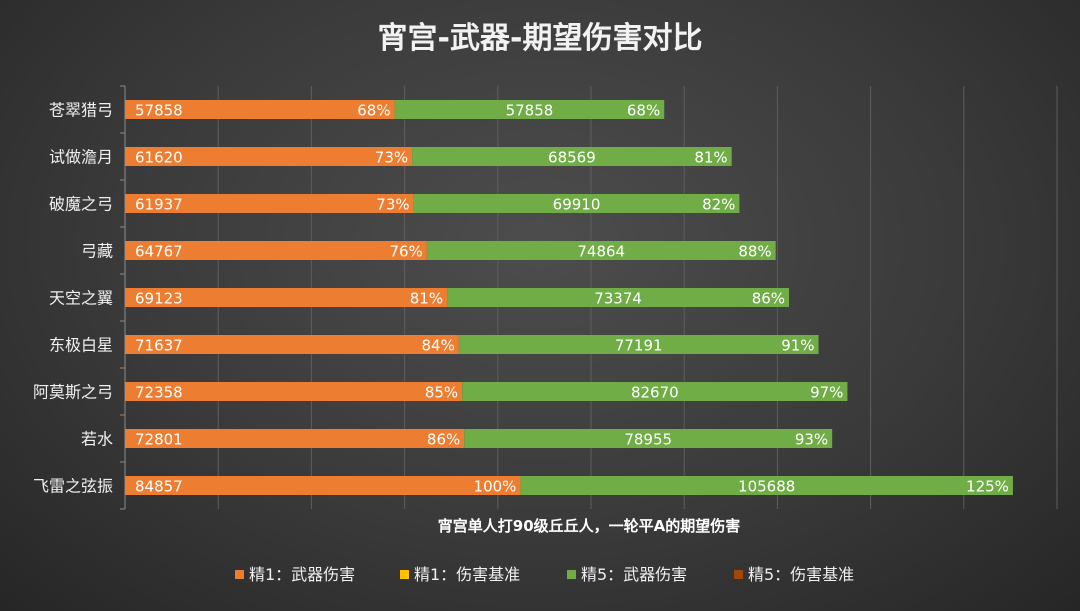  I want to click on value-label: 68569, so click(572, 158).